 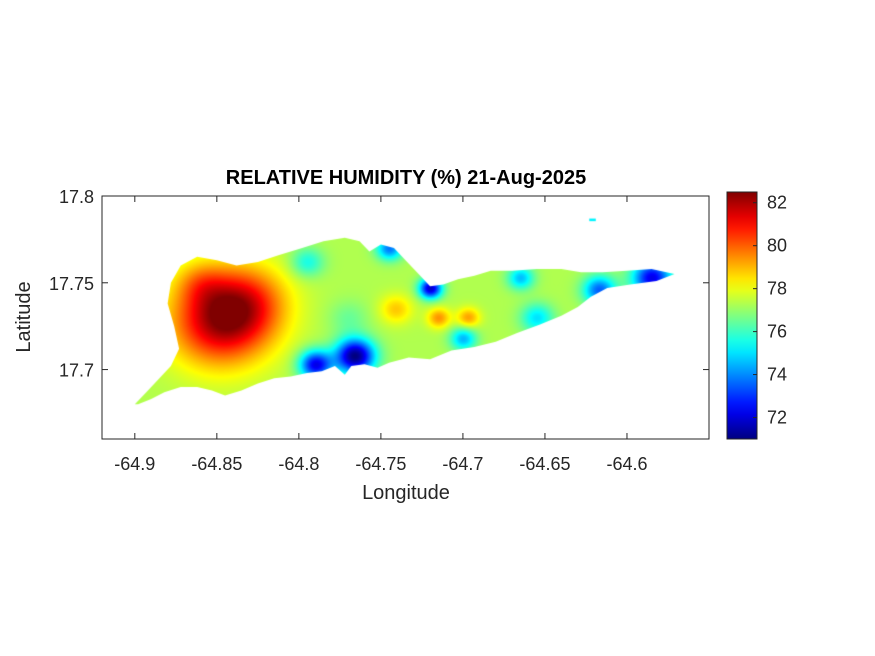 What do you see at coordinates (76, 197) in the screenshot?
I see `y-tick-label: 17.8` at bounding box center [76, 197].